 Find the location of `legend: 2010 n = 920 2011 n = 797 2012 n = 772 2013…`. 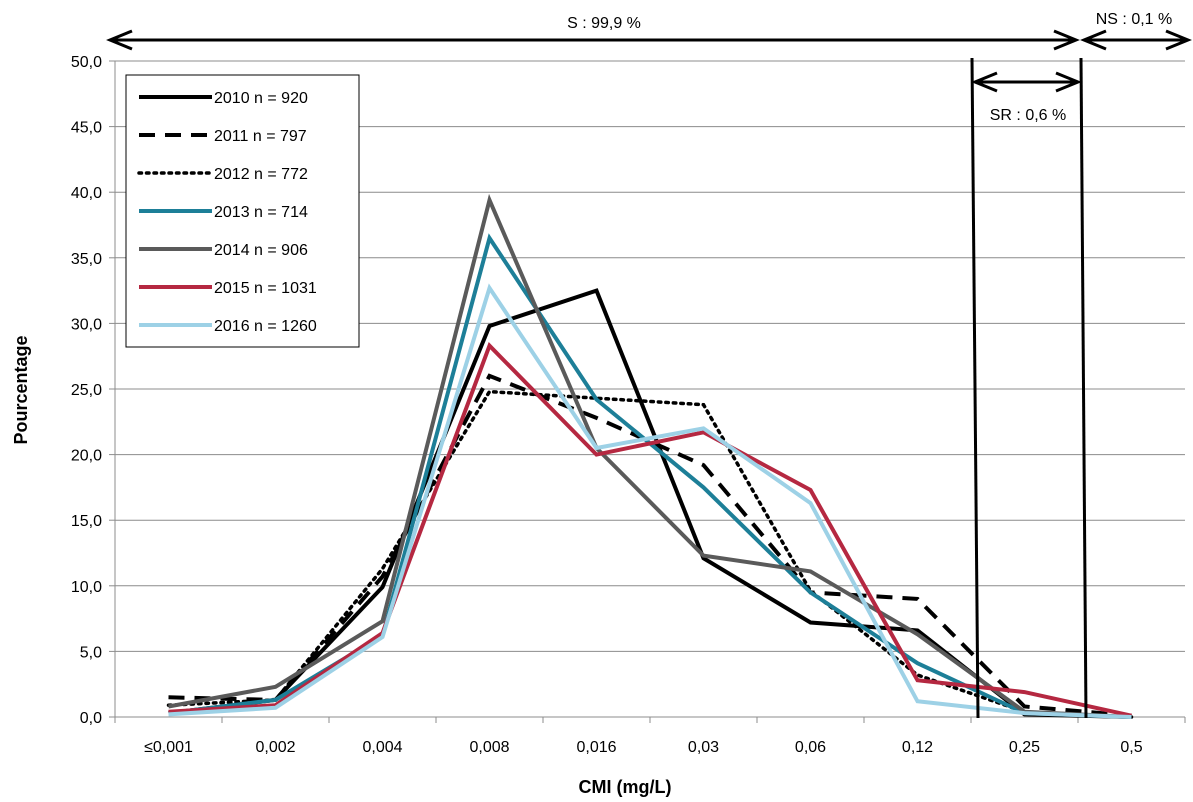

legend: 2010 n = 920 2011 n = 797 2012 n = 772 2013… is located at coordinates (242, 211).